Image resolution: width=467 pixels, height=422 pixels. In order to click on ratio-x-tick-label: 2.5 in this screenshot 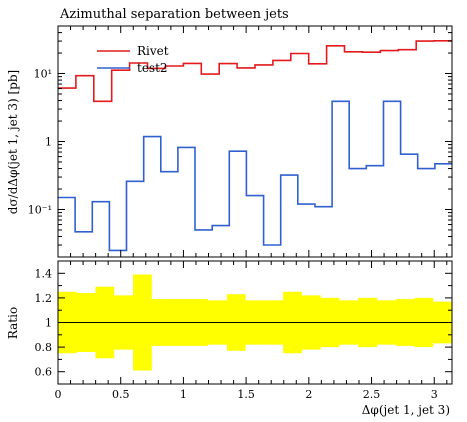, I will do `click(372, 394)`.